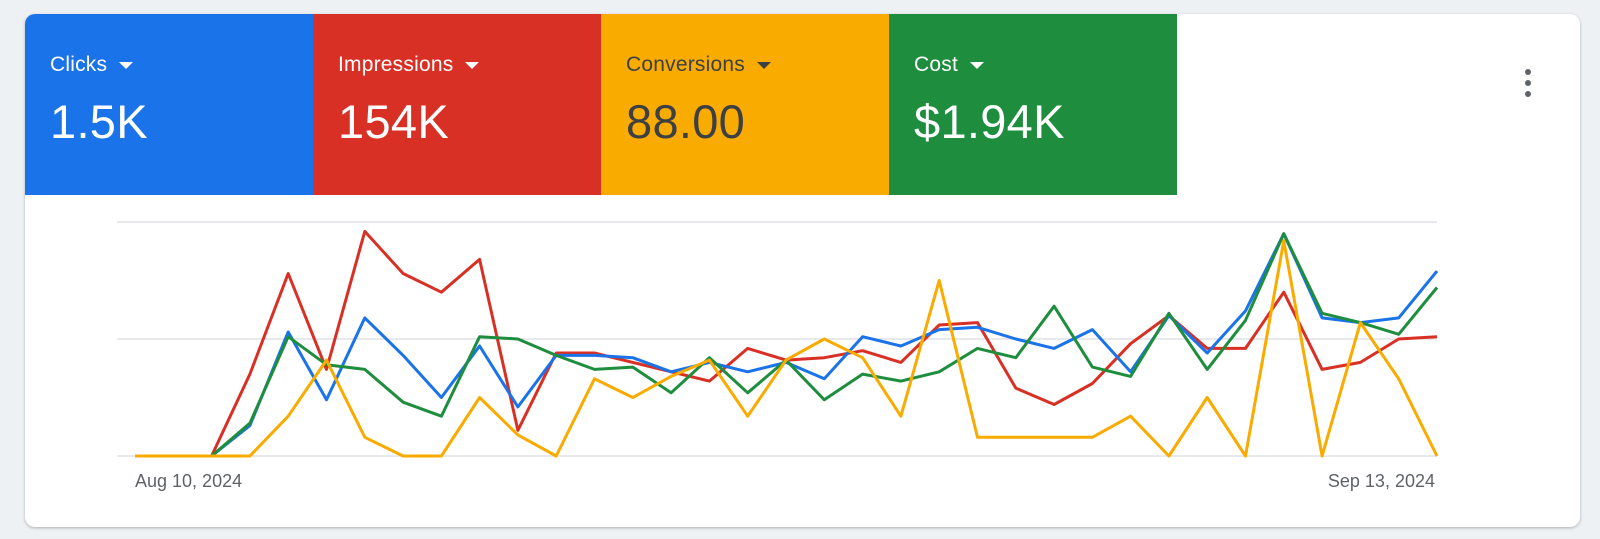 This screenshot has width=1600, height=539. Describe the element at coordinates (393, 121) in the screenshot. I see `metric-value: 154K` at that location.